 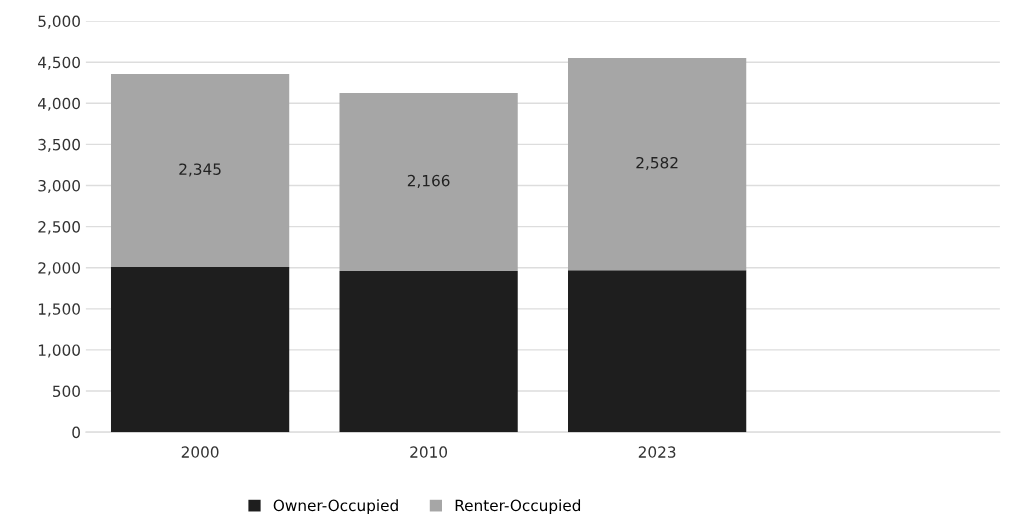 I want to click on data-label: 2,166, so click(x=428, y=181).